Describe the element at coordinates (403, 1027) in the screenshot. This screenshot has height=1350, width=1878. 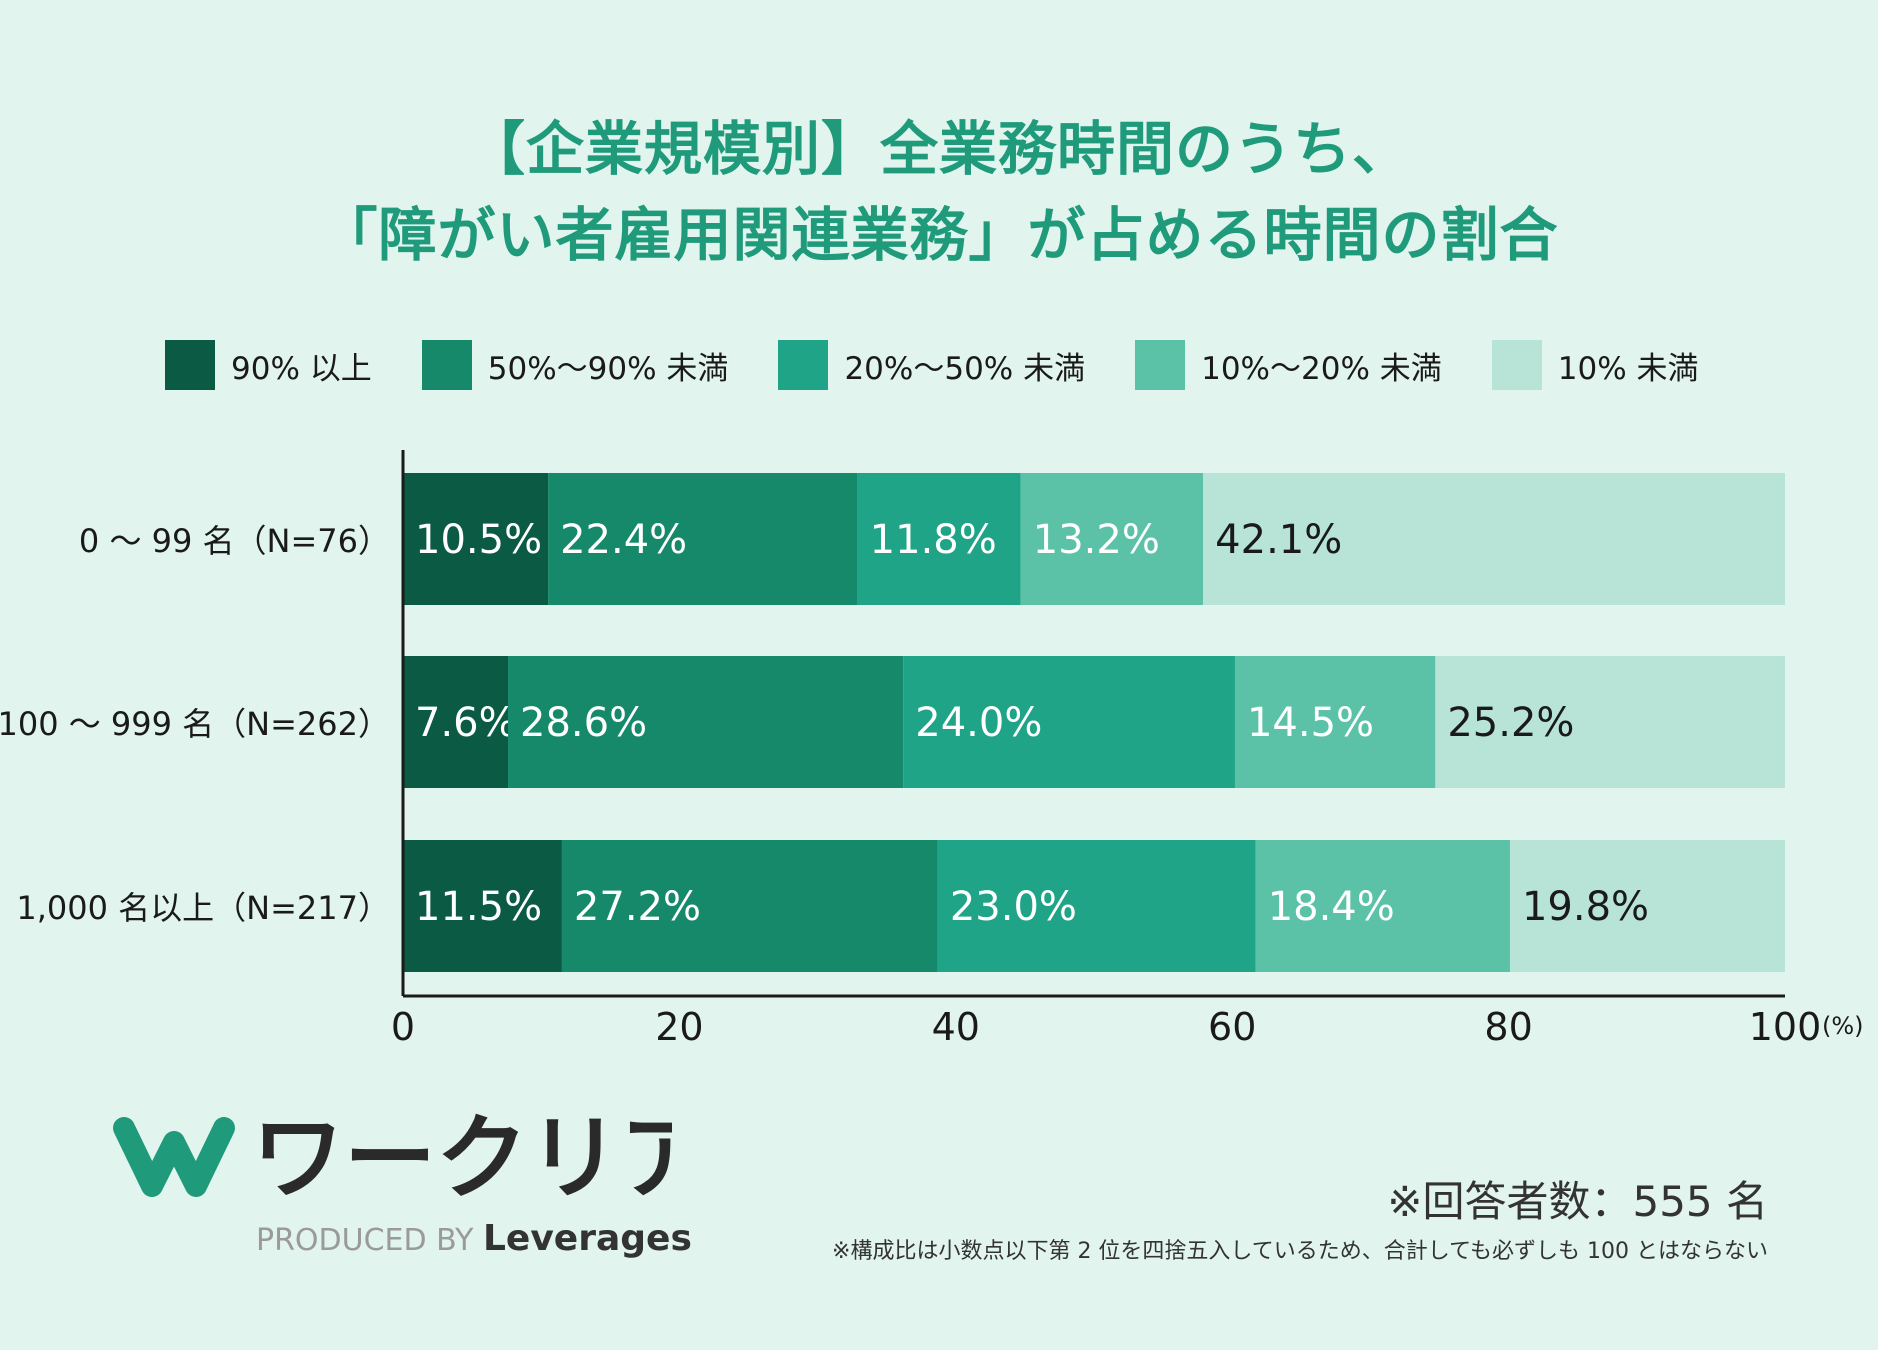
I see `x-tick-label: 0` at that location.